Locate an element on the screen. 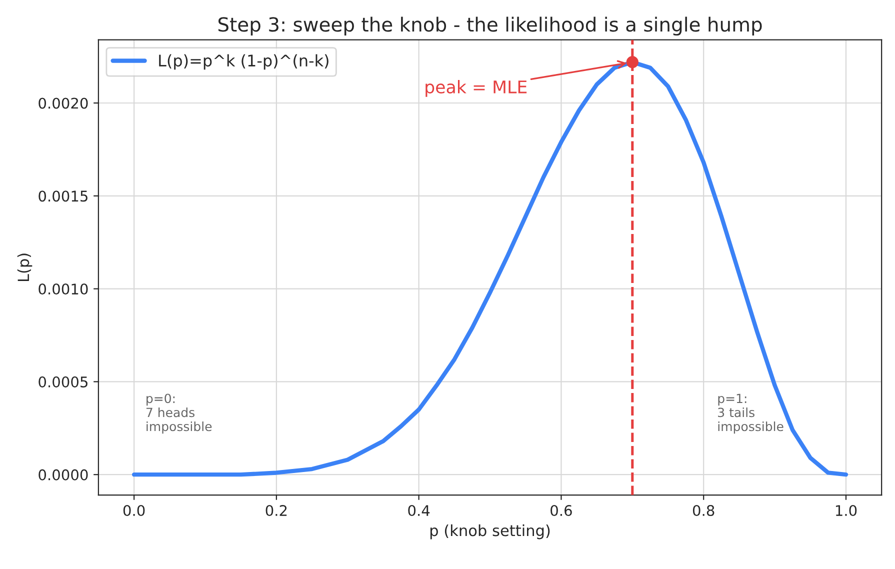 The width and height of the screenshot is (895, 569). y-tick-label: 0.0020 is located at coordinates (63, 103).